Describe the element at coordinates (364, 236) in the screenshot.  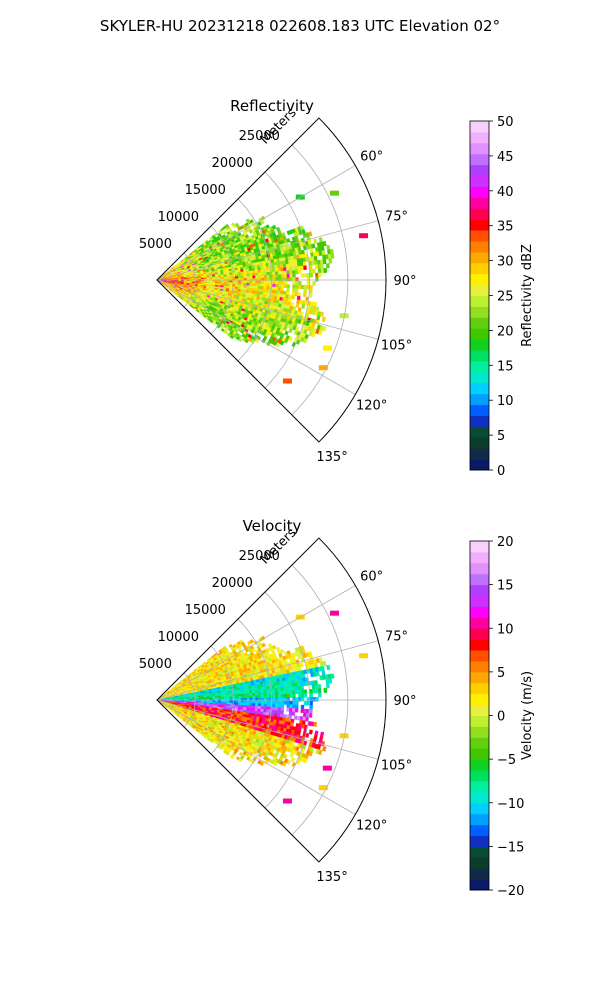
I see `radar-isolated-echo` at that location.